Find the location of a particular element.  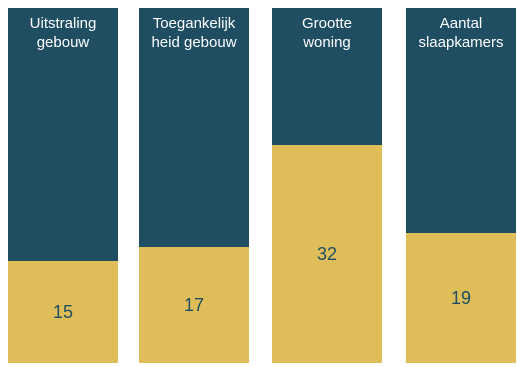

data-label: 17 is located at coordinates (194, 305).